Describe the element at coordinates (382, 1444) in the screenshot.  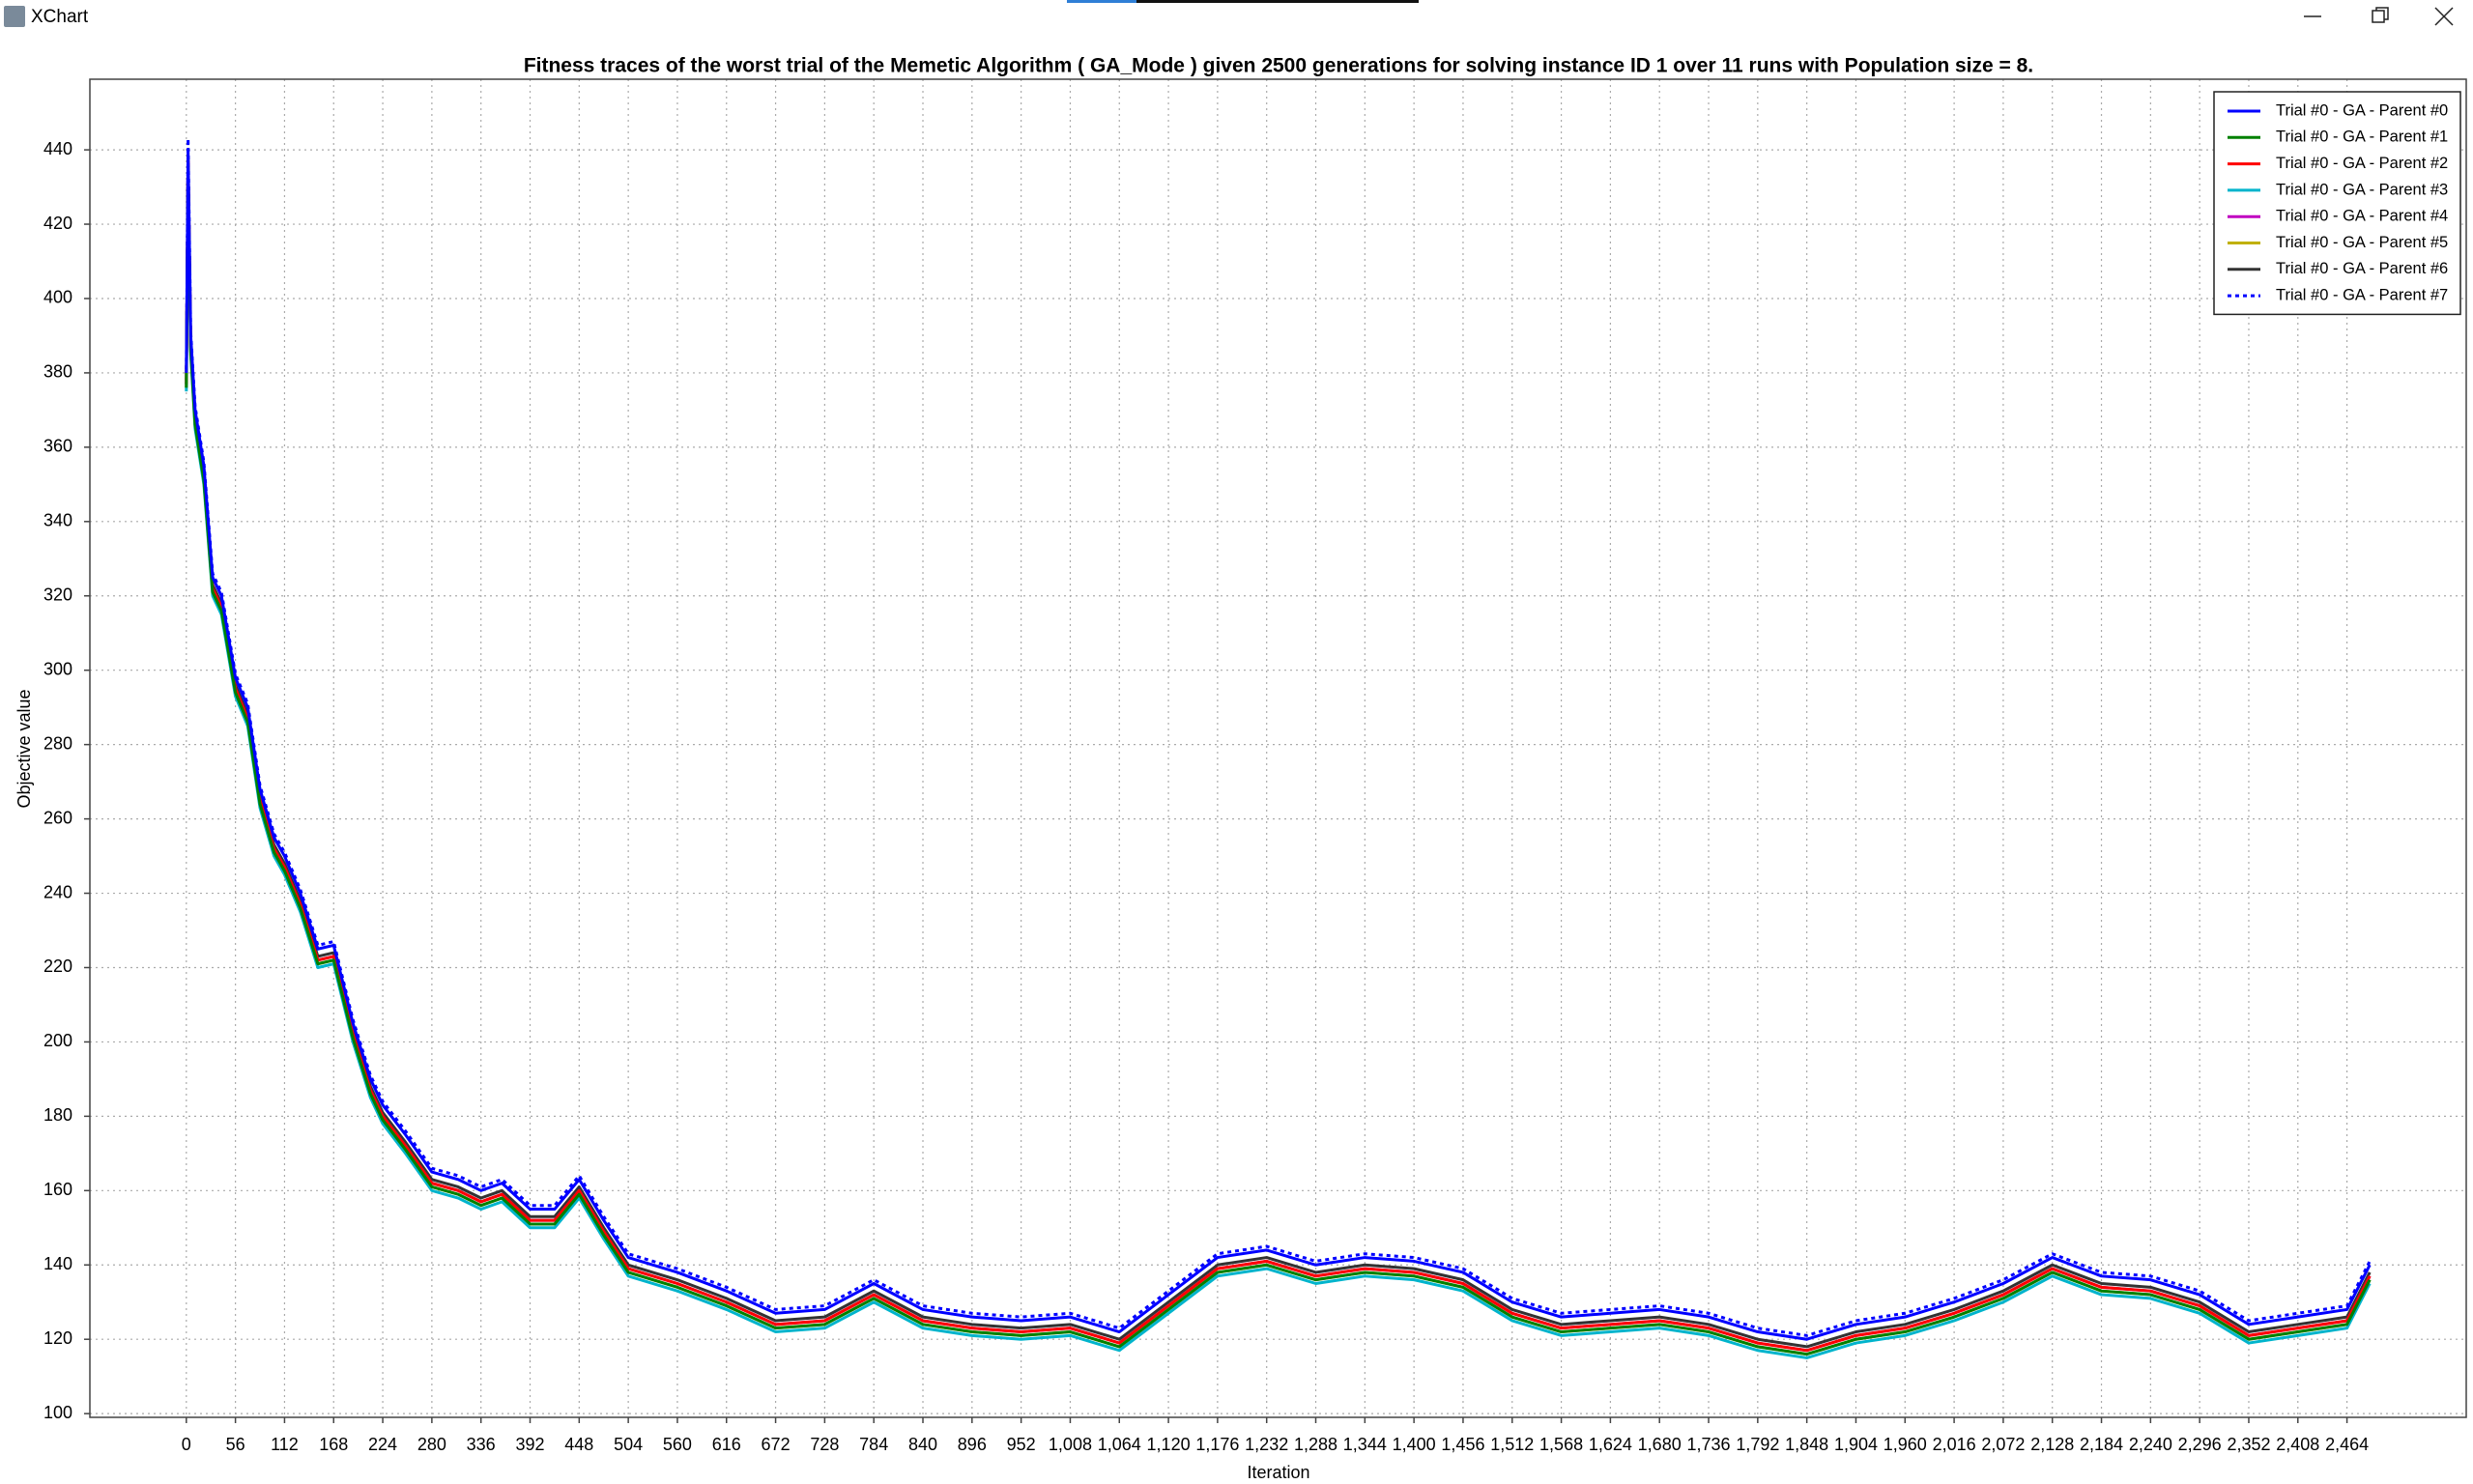
I see `x-tick-label: 224` at that location.